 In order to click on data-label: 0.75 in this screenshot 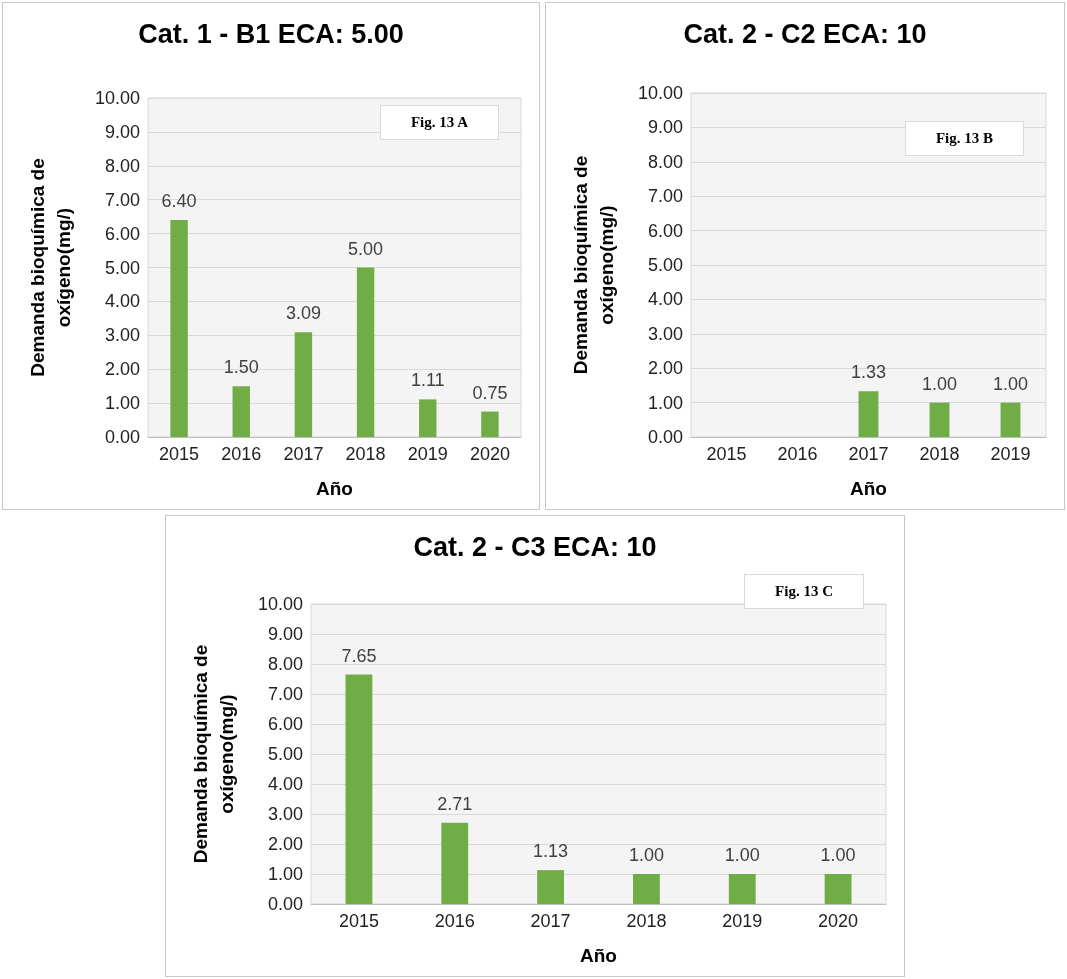, I will do `click(490, 392)`.